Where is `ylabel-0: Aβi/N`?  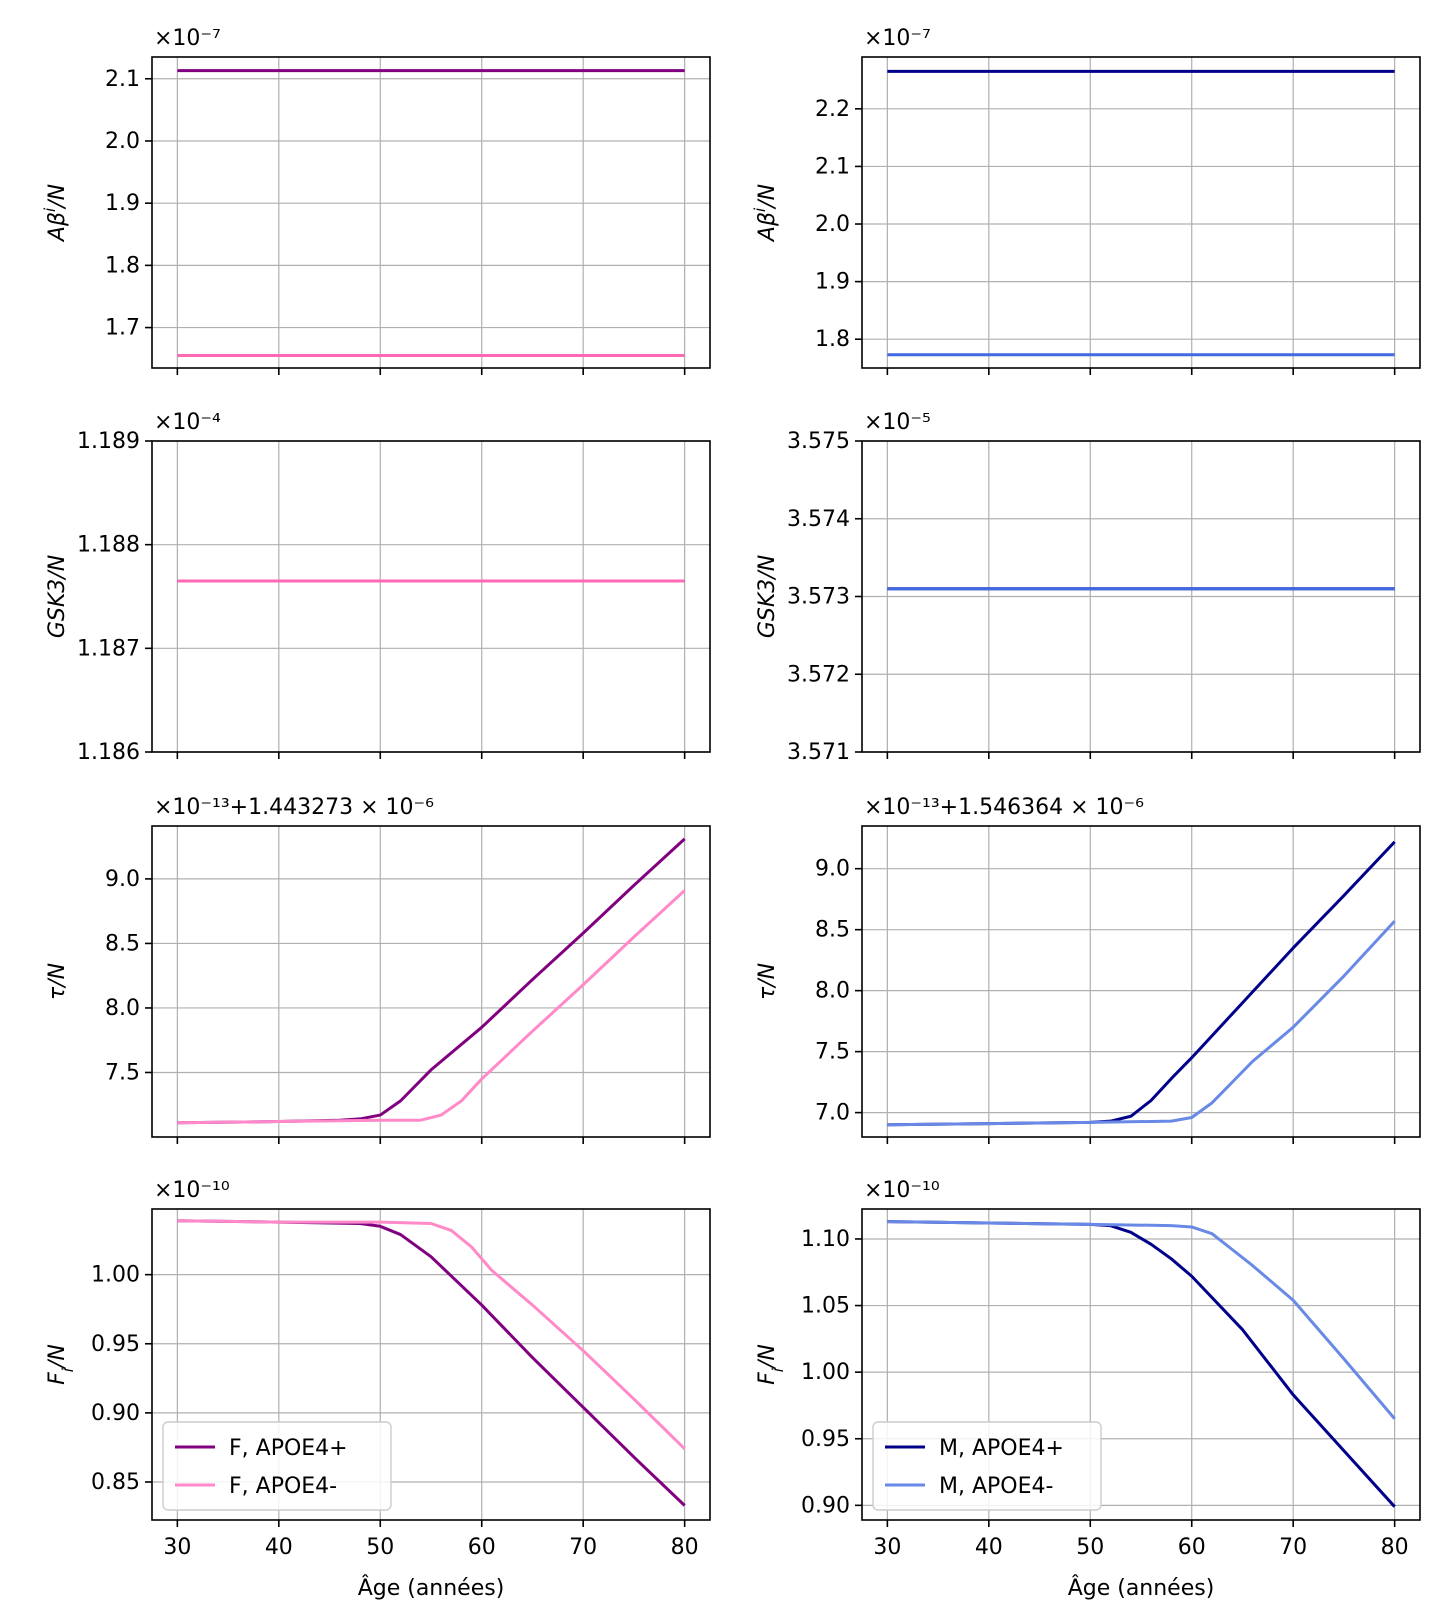 ylabel-0: Aβi/N is located at coordinates (55, 213).